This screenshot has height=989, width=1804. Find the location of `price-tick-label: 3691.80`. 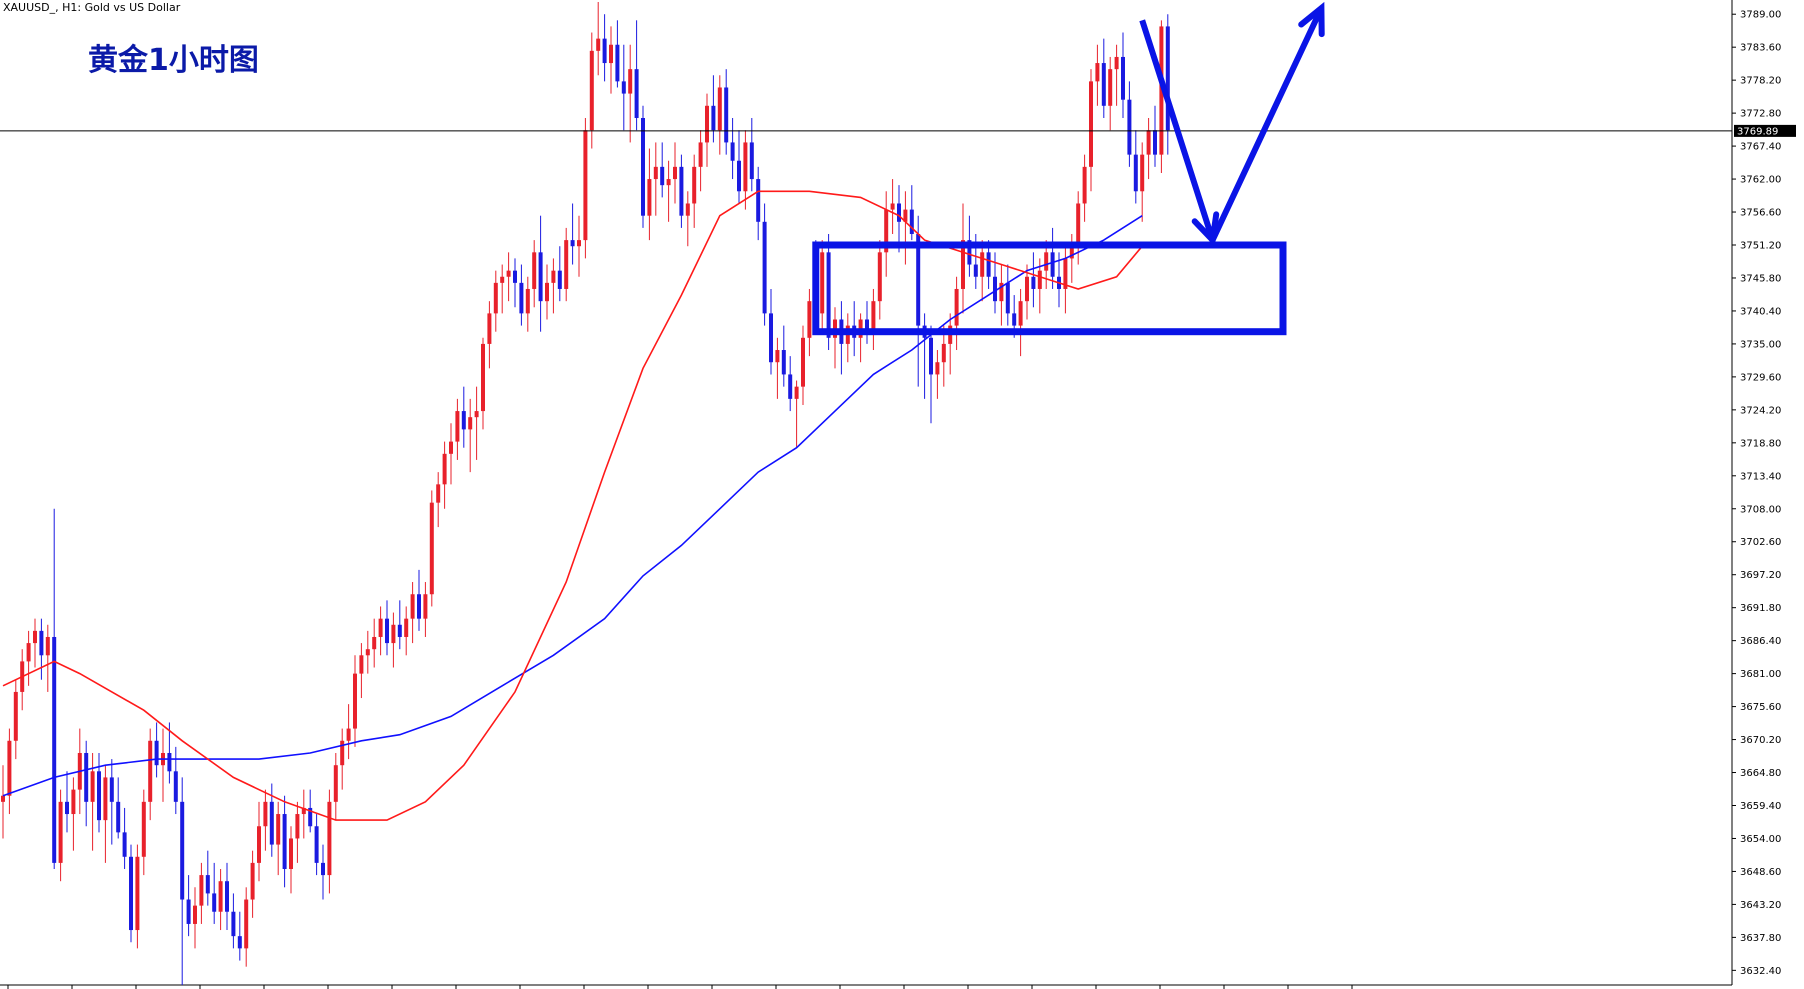

price-tick-label: 3691.80 is located at coordinates (1760, 608).